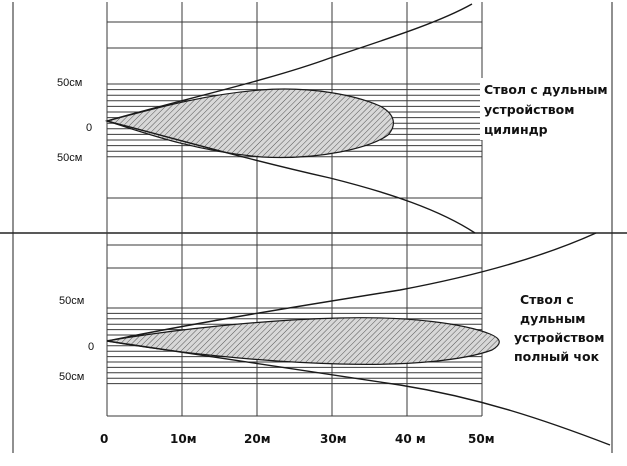 Image resolution: width=627 pixels, height=466 pixels. I want to click on bottom-label-lower: 50см, so click(71, 377).